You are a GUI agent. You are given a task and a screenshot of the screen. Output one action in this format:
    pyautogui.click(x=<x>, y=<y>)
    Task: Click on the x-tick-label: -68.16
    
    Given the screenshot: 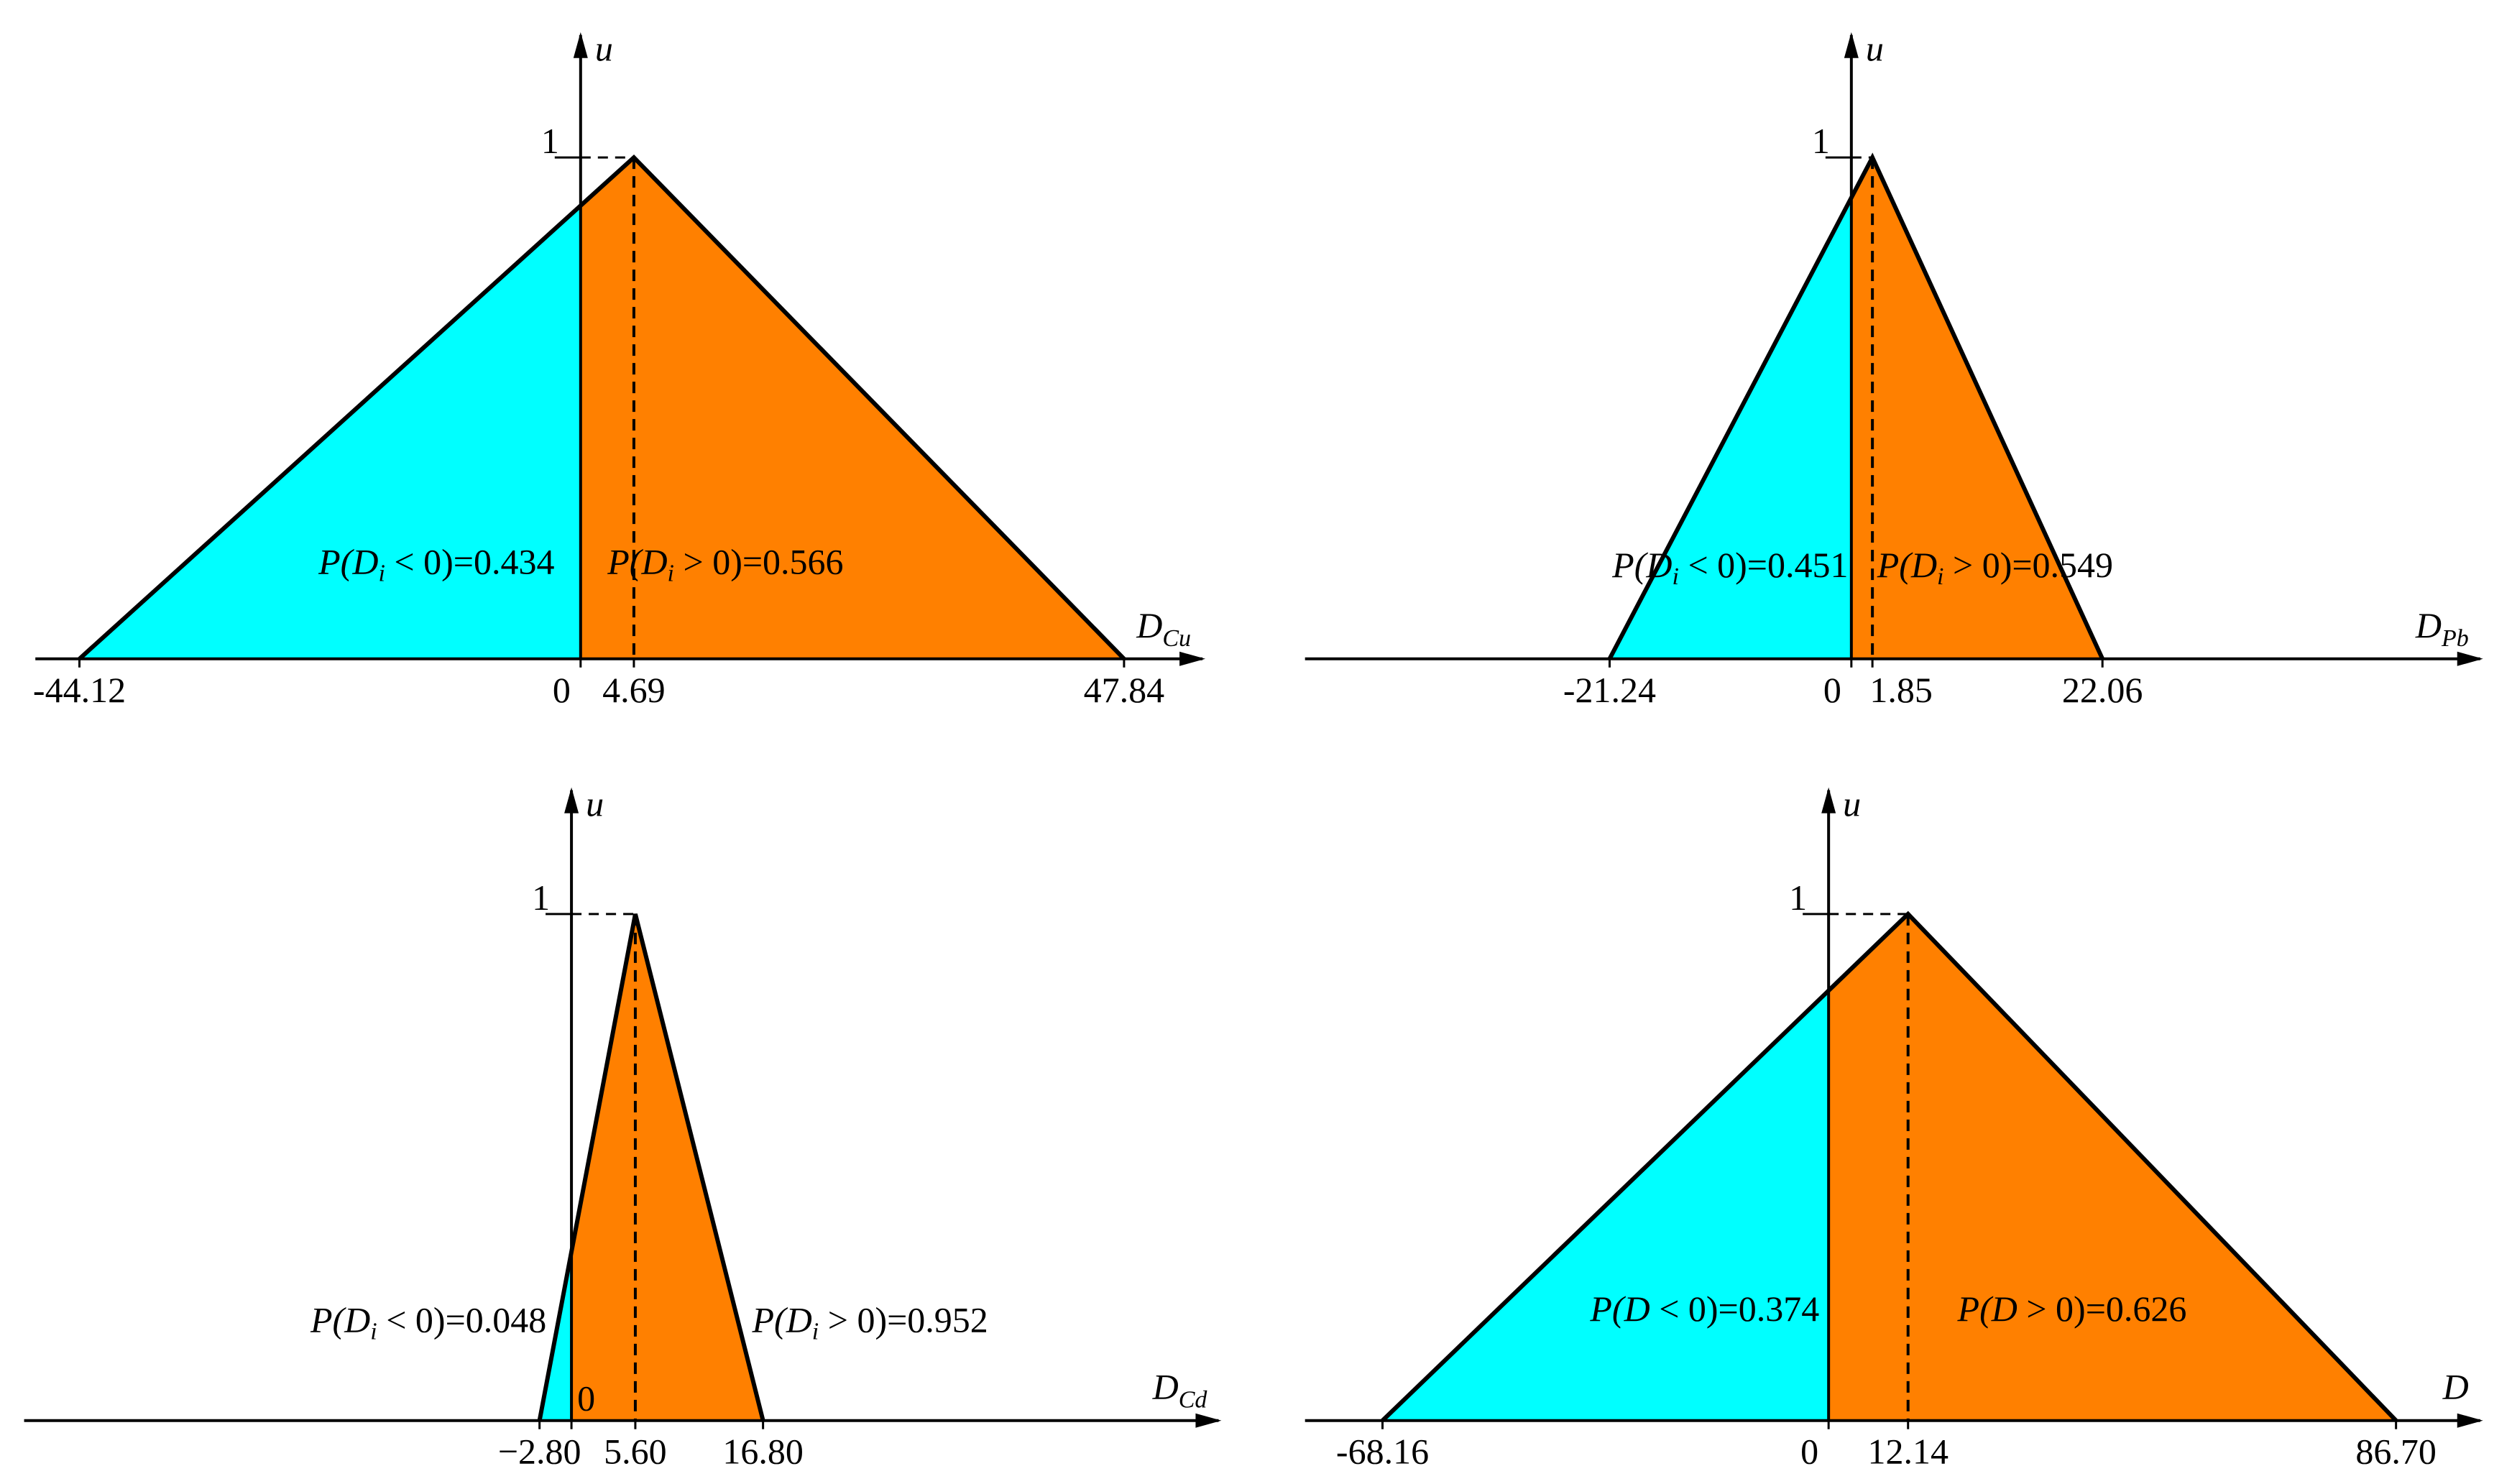 What is the action you would take?
    pyautogui.click(x=1382, y=1452)
    